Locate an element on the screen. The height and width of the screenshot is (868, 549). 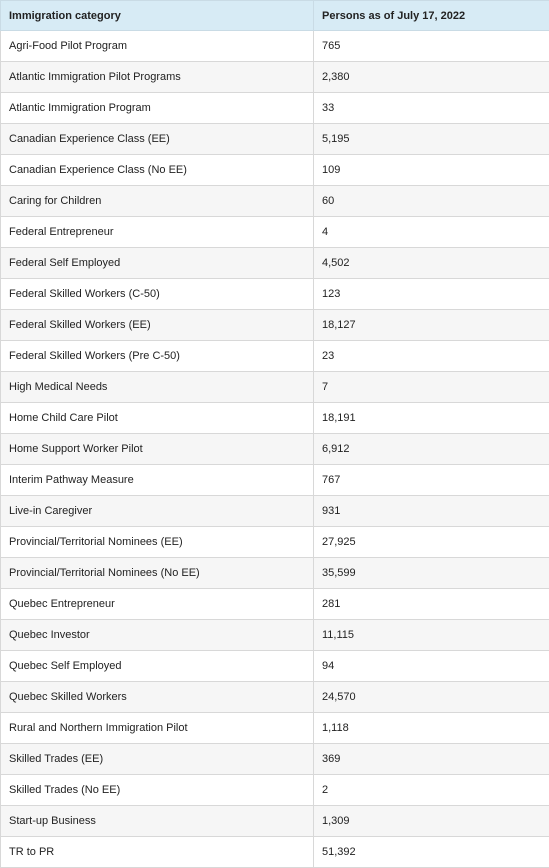
category-cell: Quebec Investor is located at coordinates (157, 635).